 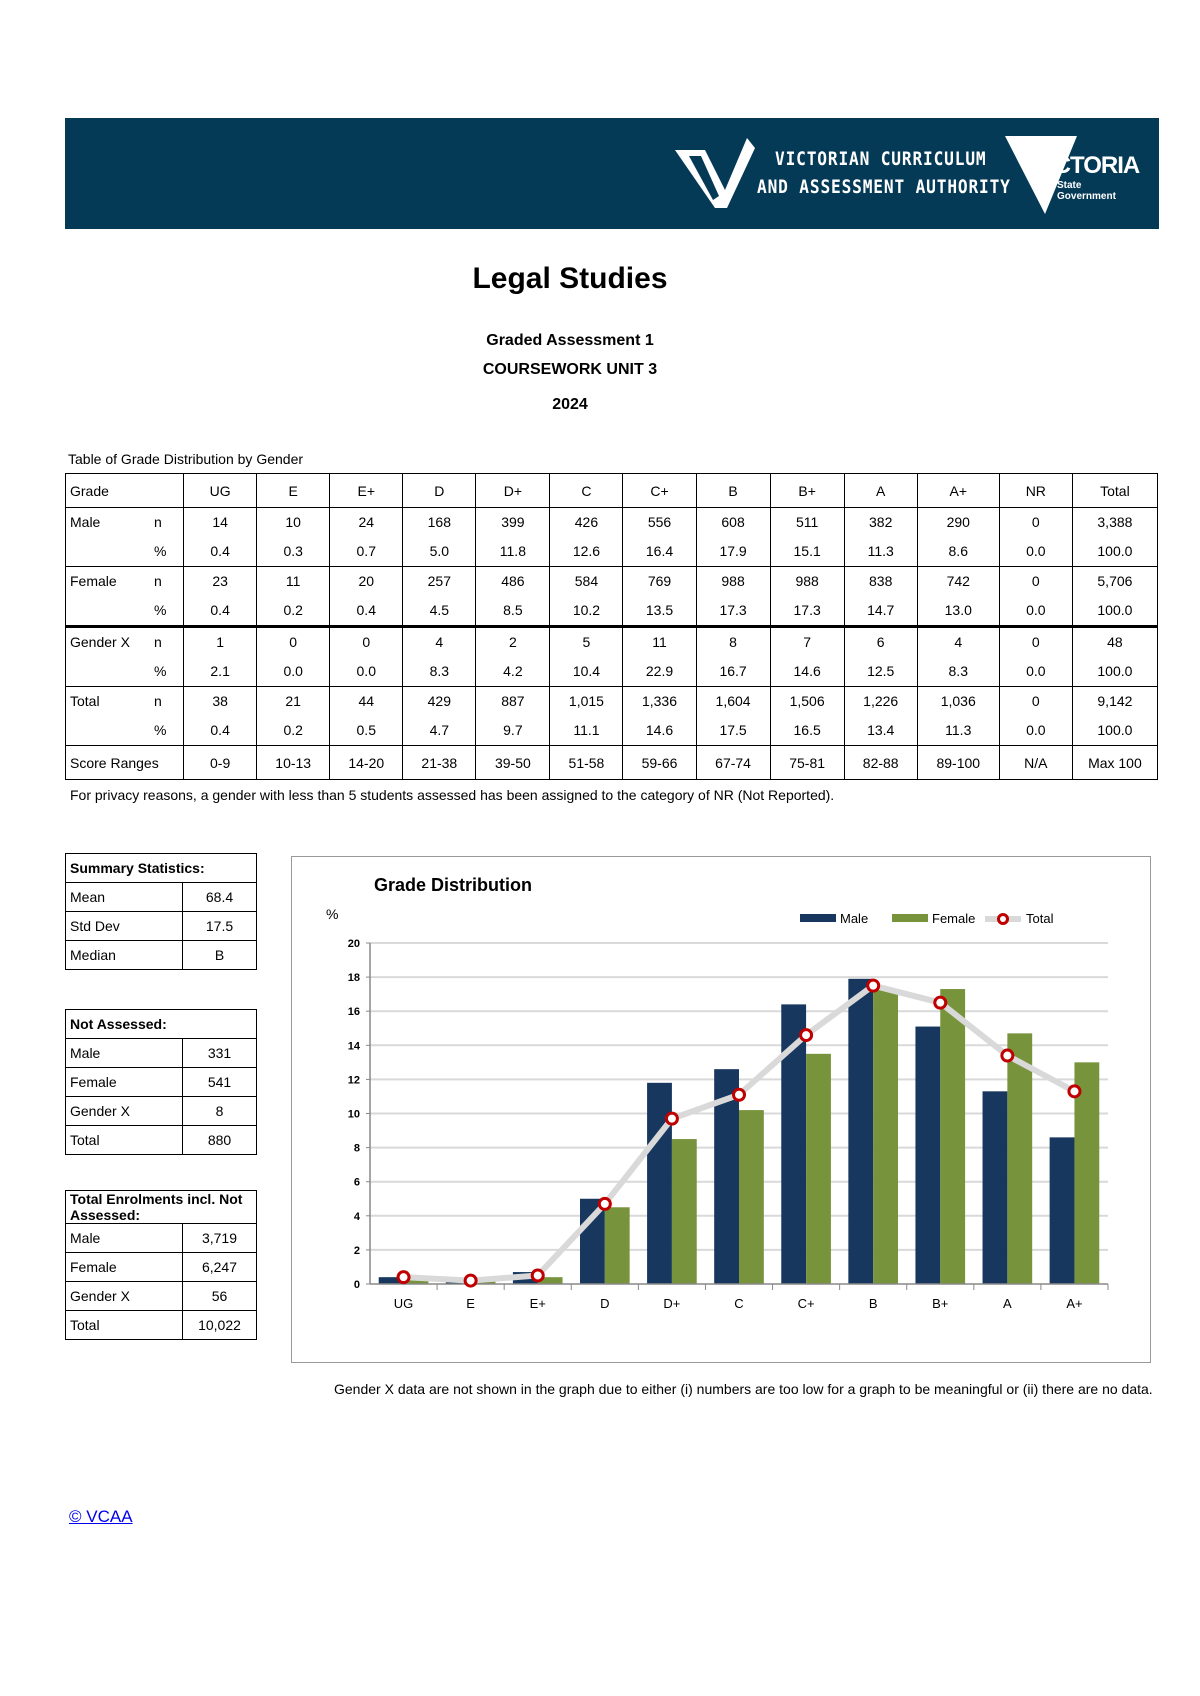 What do you see at coordinates (586, 522) in the screenshot?
I see `n-value: 426` at bounding box center [586, 522].